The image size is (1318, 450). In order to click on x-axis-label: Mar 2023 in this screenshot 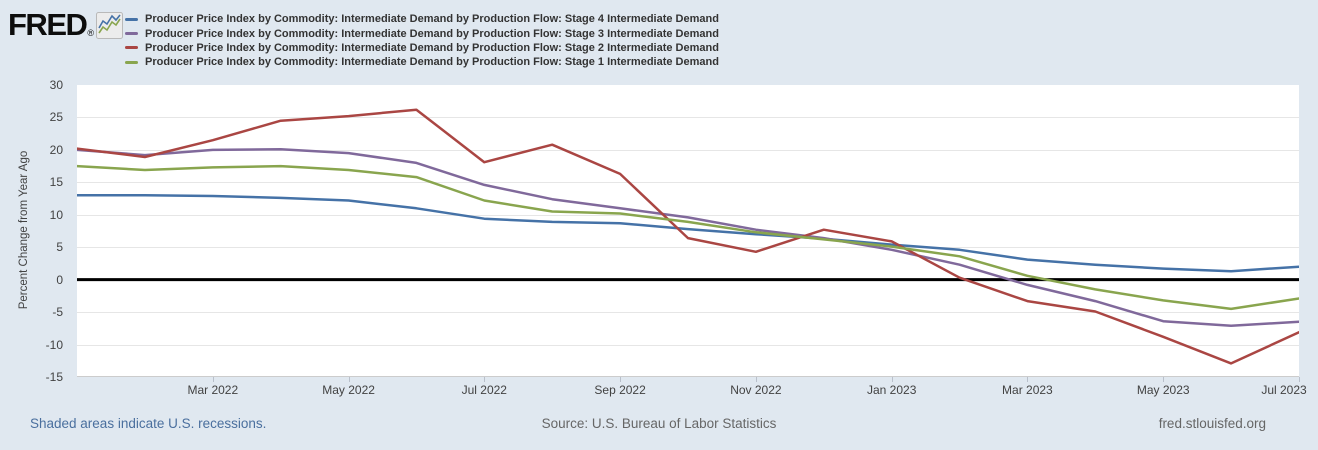, I will do `click(1027, 390)`.